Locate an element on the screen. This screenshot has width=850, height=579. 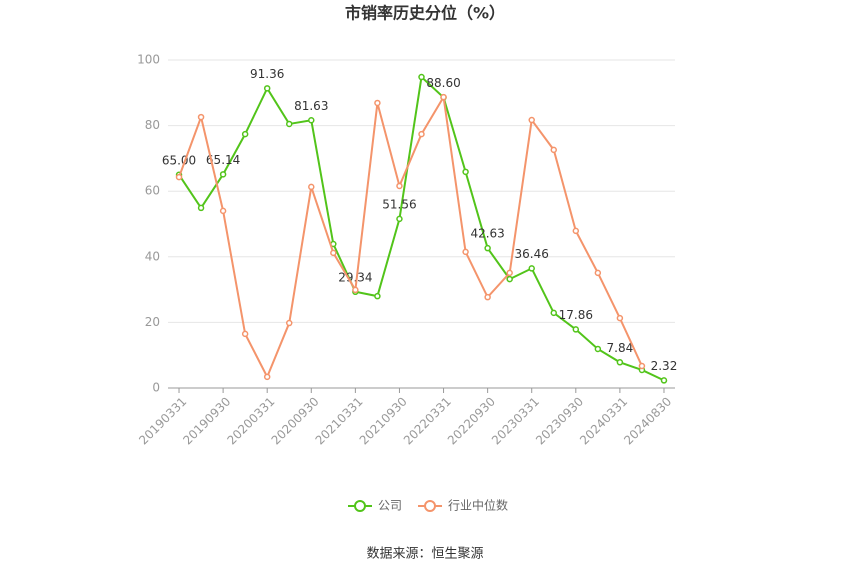
data-label: 42.63 is located at coordinates (487, 234).